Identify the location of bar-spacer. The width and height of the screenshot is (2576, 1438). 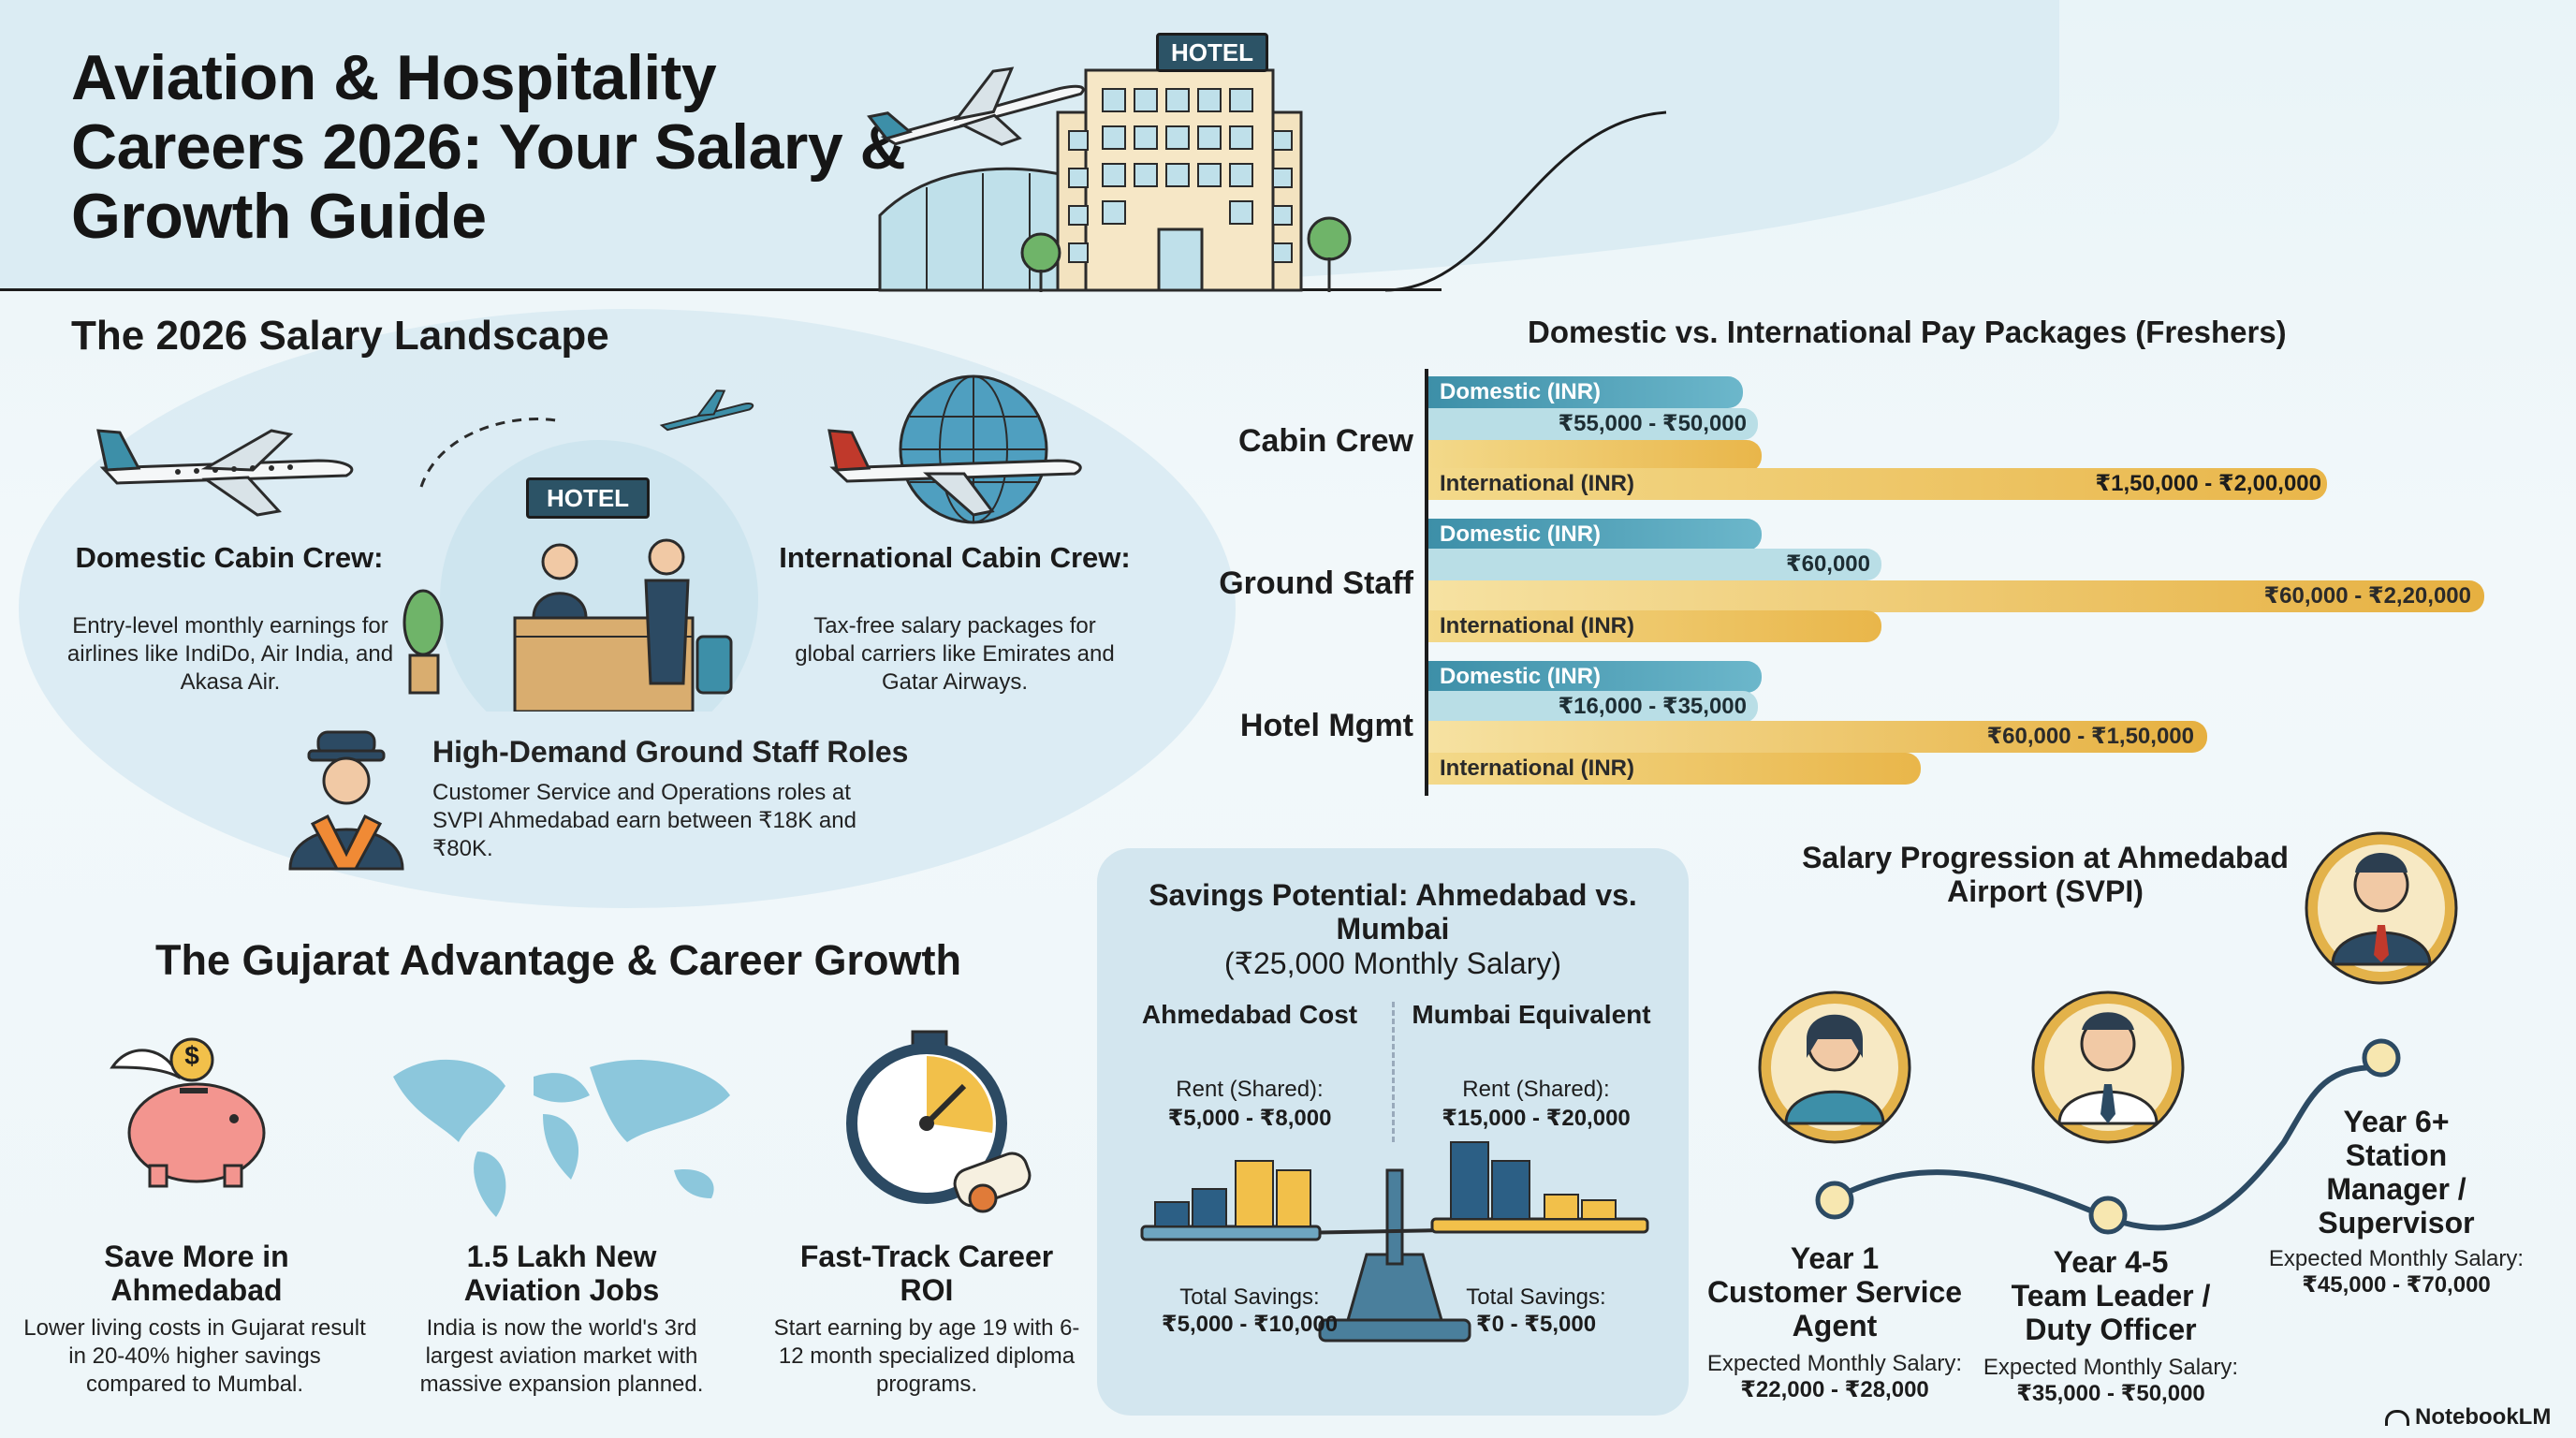
(1595, 456).